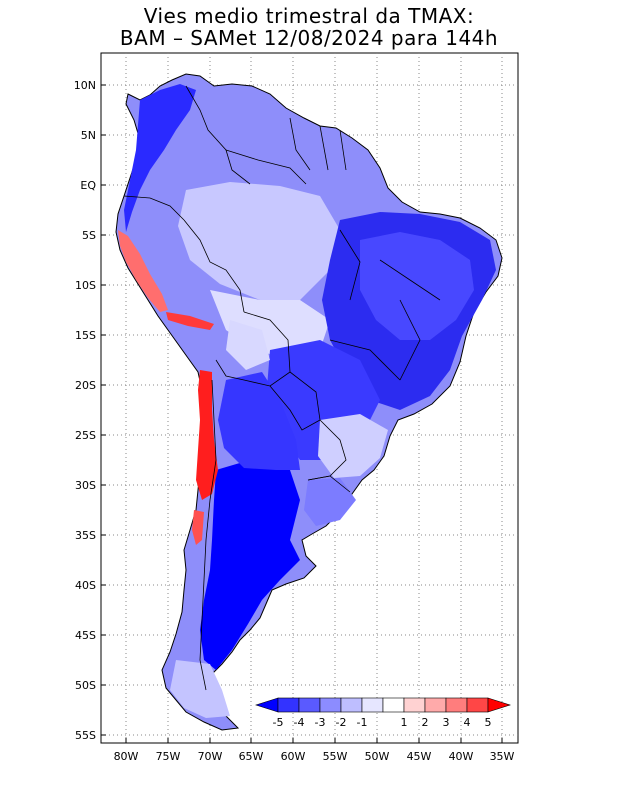 The image size is (618, 800). I want to click on lat-tick-label: 55S, so click(85, 735).